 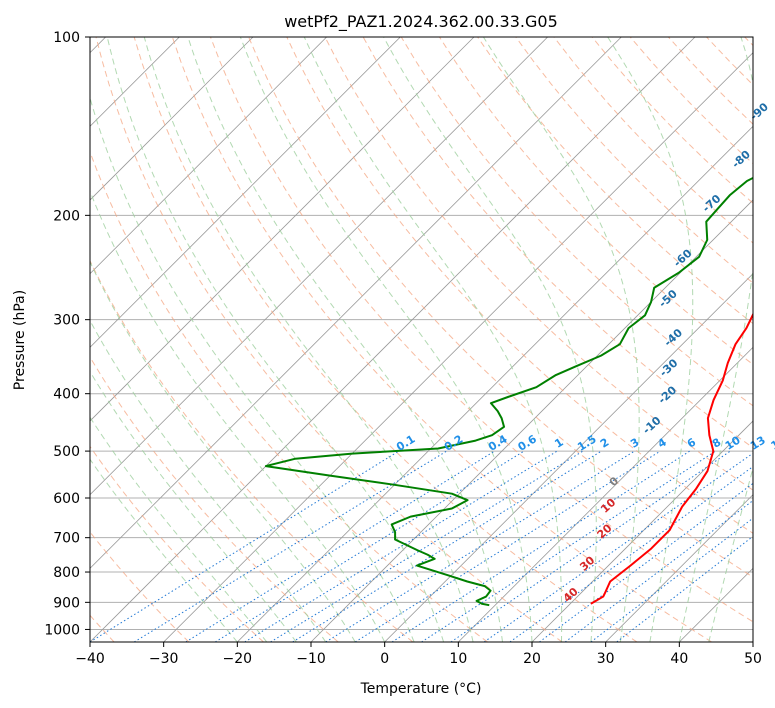 I want to click on x-axis-label: Temperature (°C), so click(x=421, y=689).